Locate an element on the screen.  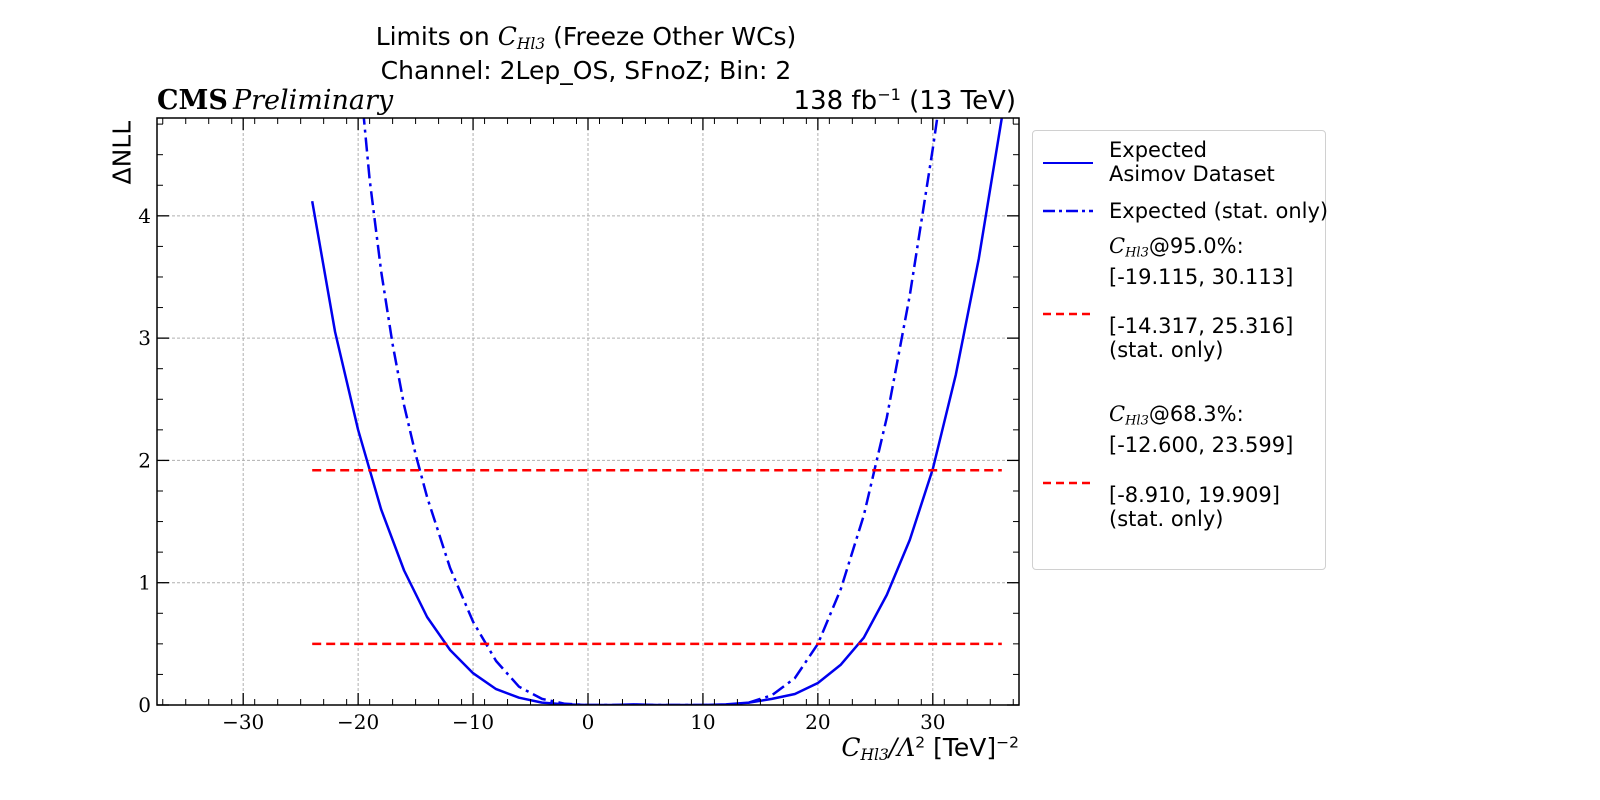
legend-ci68-stat: [-8.910, 19.909] (stat. only) is located at coordinates (1194, 507).